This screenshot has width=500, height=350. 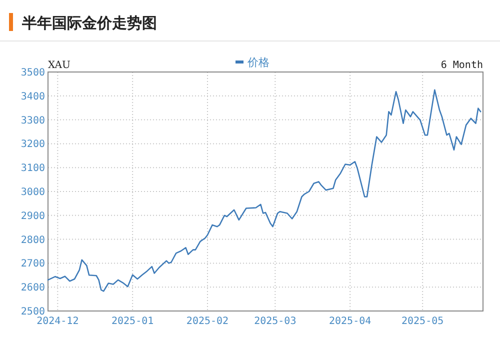 I want to click on y-tick-label: 3100, so click(x=32, y=168).